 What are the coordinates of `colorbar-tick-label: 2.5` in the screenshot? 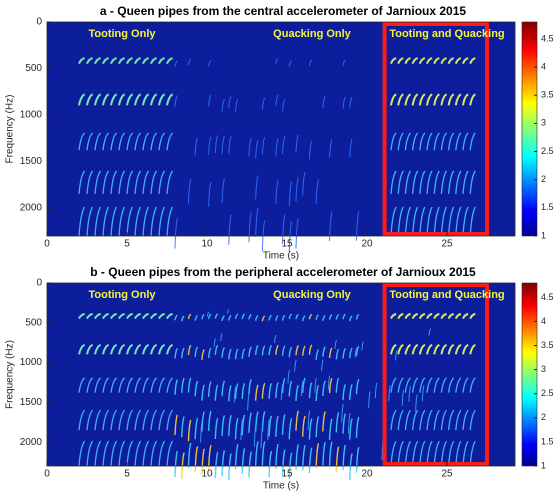 It's located at (547, 393).